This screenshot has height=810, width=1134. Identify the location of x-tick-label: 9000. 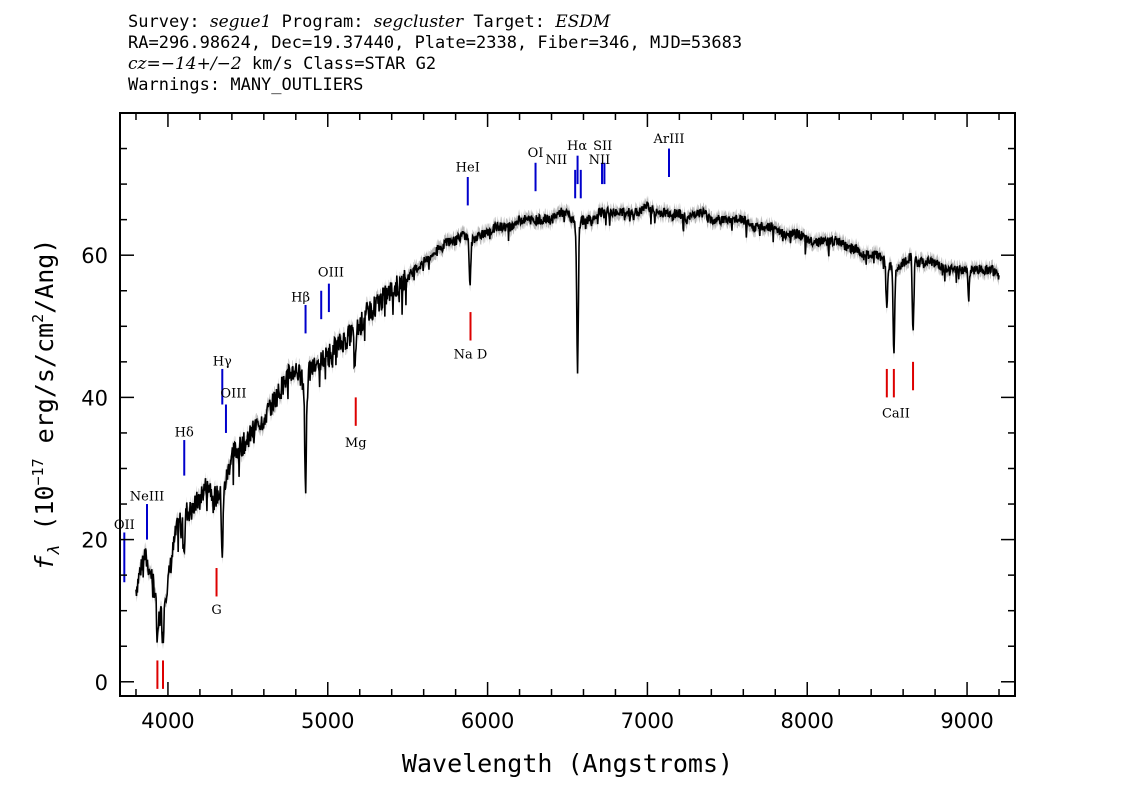
(966, 721).